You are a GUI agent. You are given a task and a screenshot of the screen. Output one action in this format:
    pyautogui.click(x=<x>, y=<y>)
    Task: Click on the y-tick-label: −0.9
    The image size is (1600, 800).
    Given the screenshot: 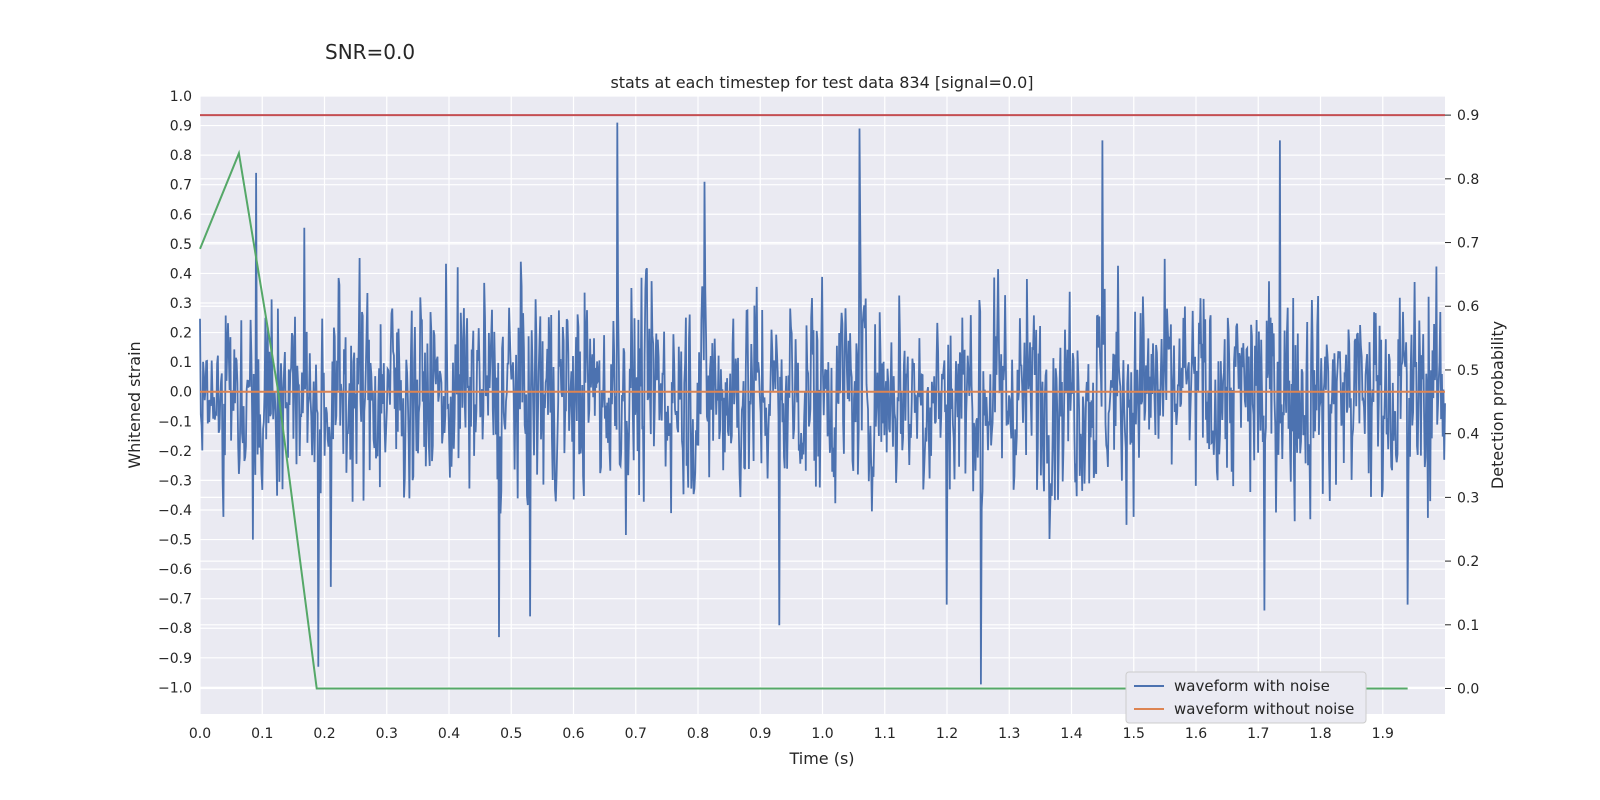 What is the action you would take?
    pyautogui.click(x=175, y=659)
    